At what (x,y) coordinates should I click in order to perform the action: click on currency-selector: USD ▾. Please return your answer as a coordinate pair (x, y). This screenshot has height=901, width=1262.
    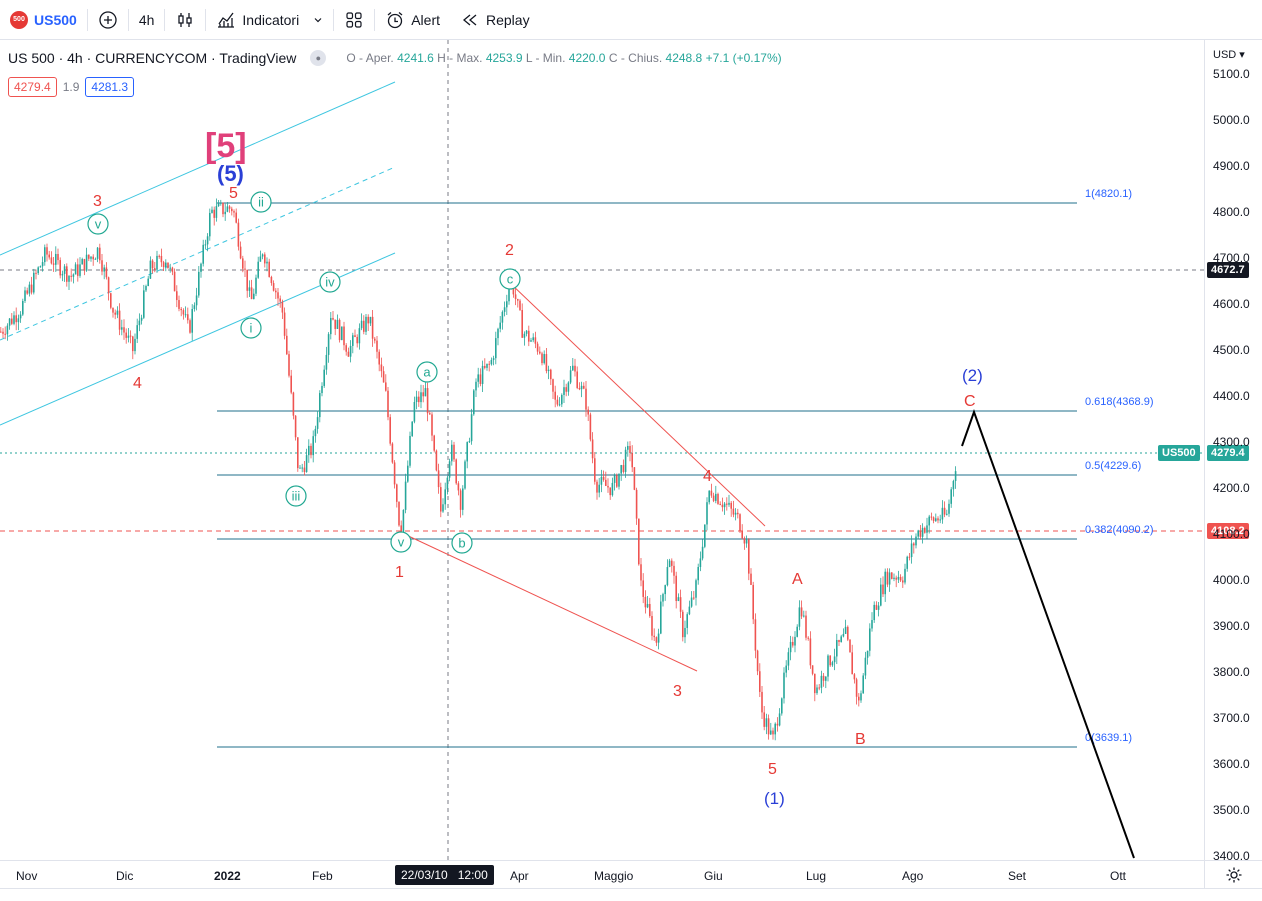
    Looking at the image, I should click on (1229, 55).